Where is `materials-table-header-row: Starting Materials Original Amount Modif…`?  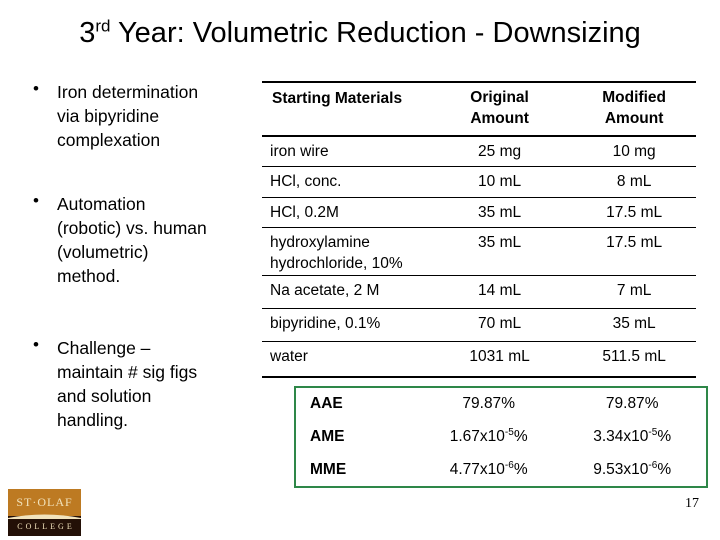 materials-table-header-row: Starting Materials Original Amount Modif… is located at coordinates (479, 110).